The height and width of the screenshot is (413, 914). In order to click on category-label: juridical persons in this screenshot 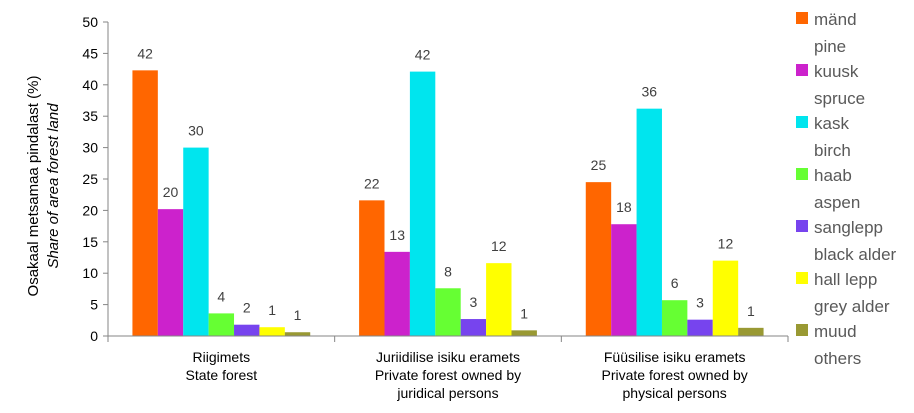, I will do `click(447, 393)`.